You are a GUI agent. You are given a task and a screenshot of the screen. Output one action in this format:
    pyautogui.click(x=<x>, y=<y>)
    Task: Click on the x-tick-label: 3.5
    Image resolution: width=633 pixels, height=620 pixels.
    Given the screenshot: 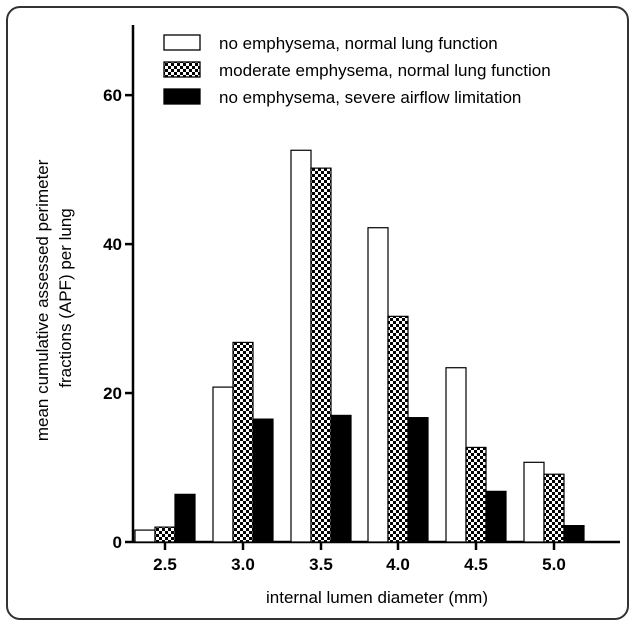 What is the action you would take?
    pyautogui.click(x=321, y=564)
    